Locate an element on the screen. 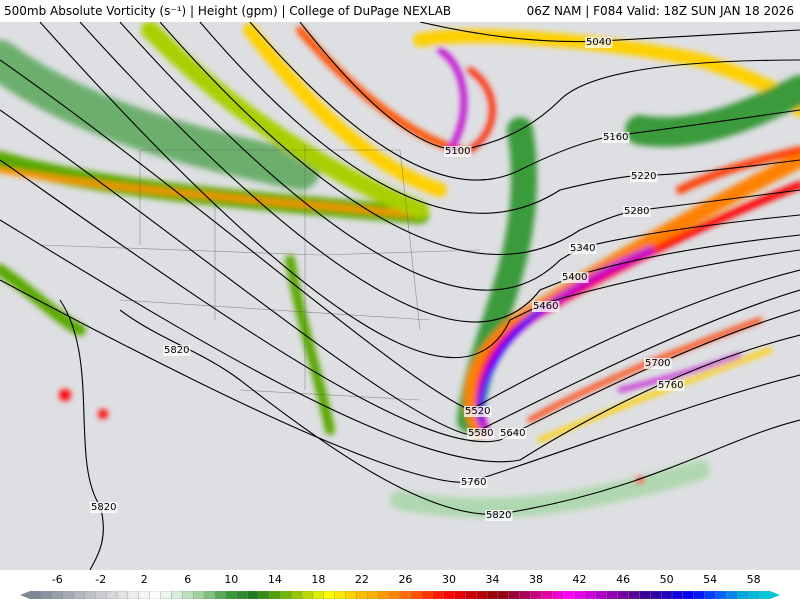  colorbar-tick-label: -2 is located at coordinates (101, 579).